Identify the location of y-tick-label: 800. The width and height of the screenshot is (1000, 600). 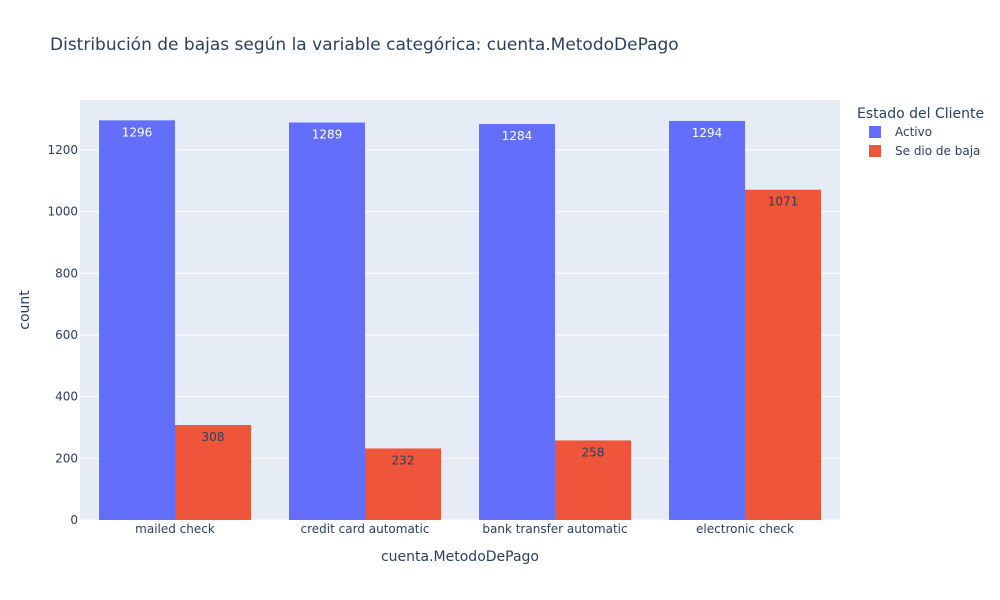
(66, 273).